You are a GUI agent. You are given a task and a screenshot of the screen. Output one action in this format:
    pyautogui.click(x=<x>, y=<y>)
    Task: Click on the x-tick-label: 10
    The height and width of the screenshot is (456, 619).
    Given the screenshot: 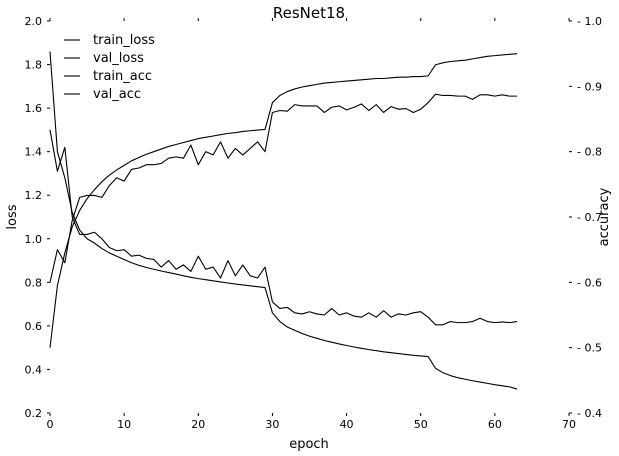 What is the action you would take?
    pyautogui.click(x=124, y=424)
    